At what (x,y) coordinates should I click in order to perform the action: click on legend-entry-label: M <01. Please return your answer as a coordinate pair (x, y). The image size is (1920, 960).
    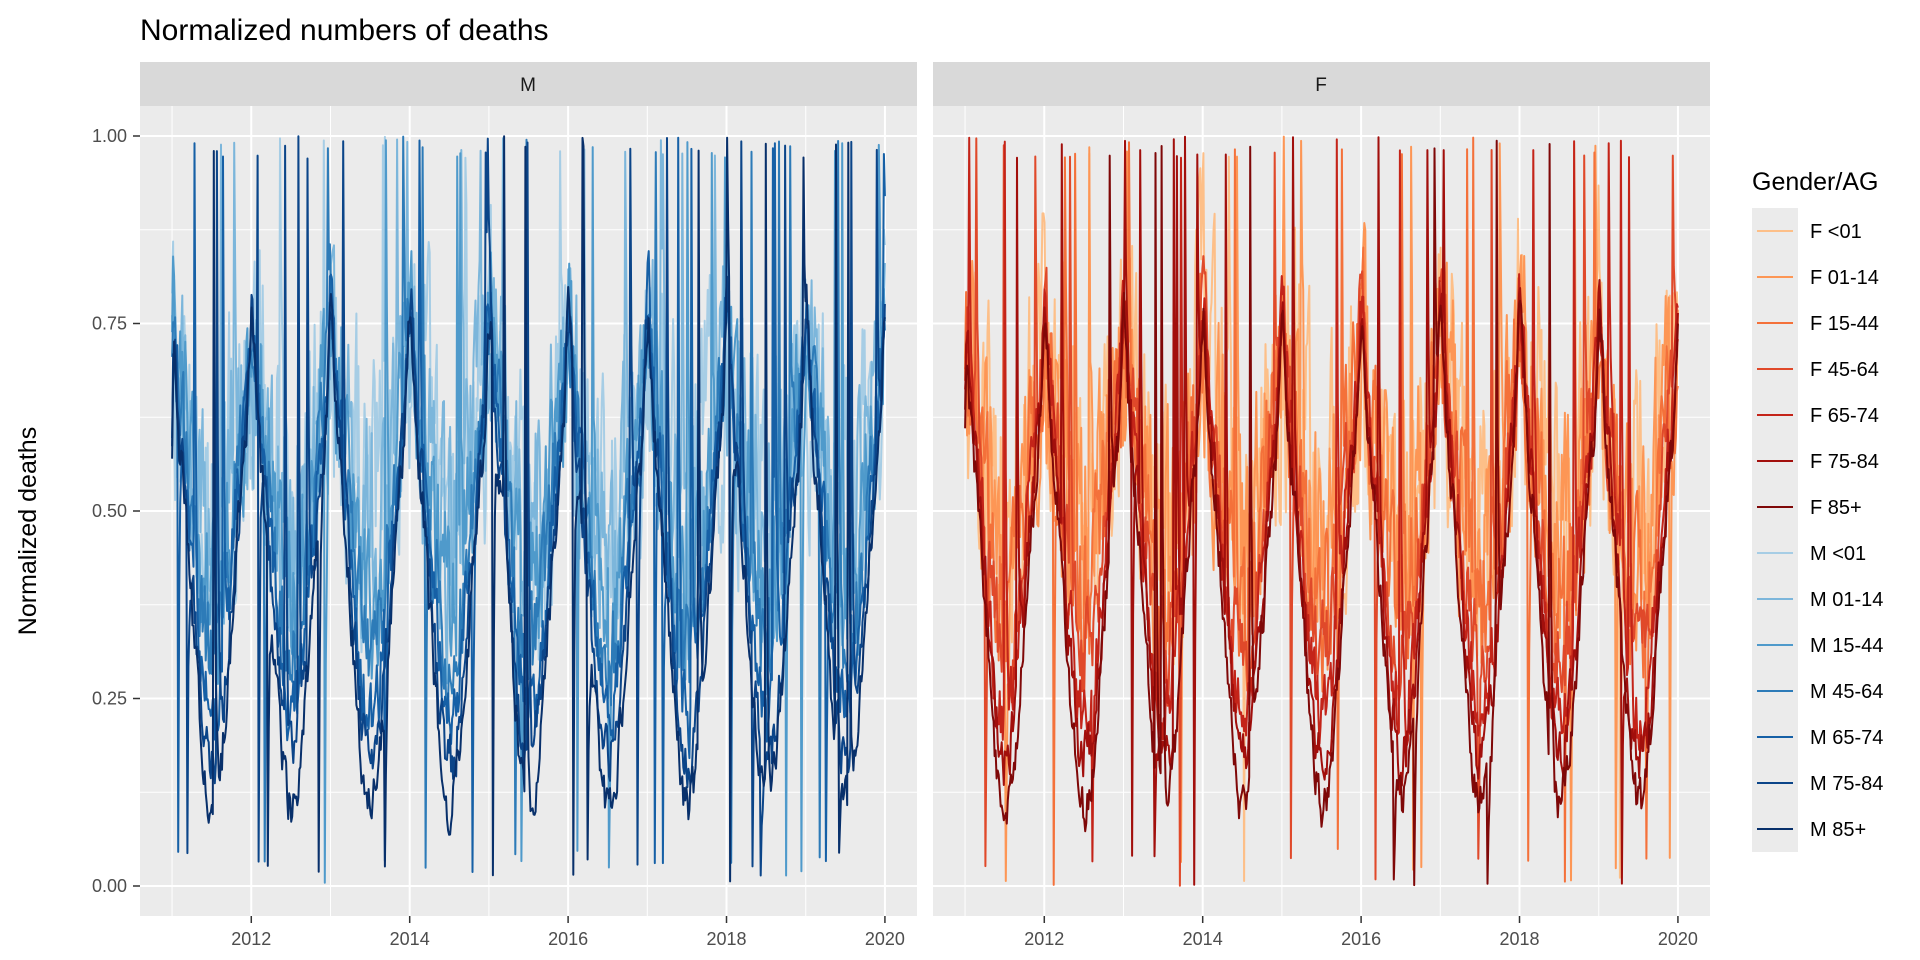
    Looking at the image, I should click on (1838, 554).